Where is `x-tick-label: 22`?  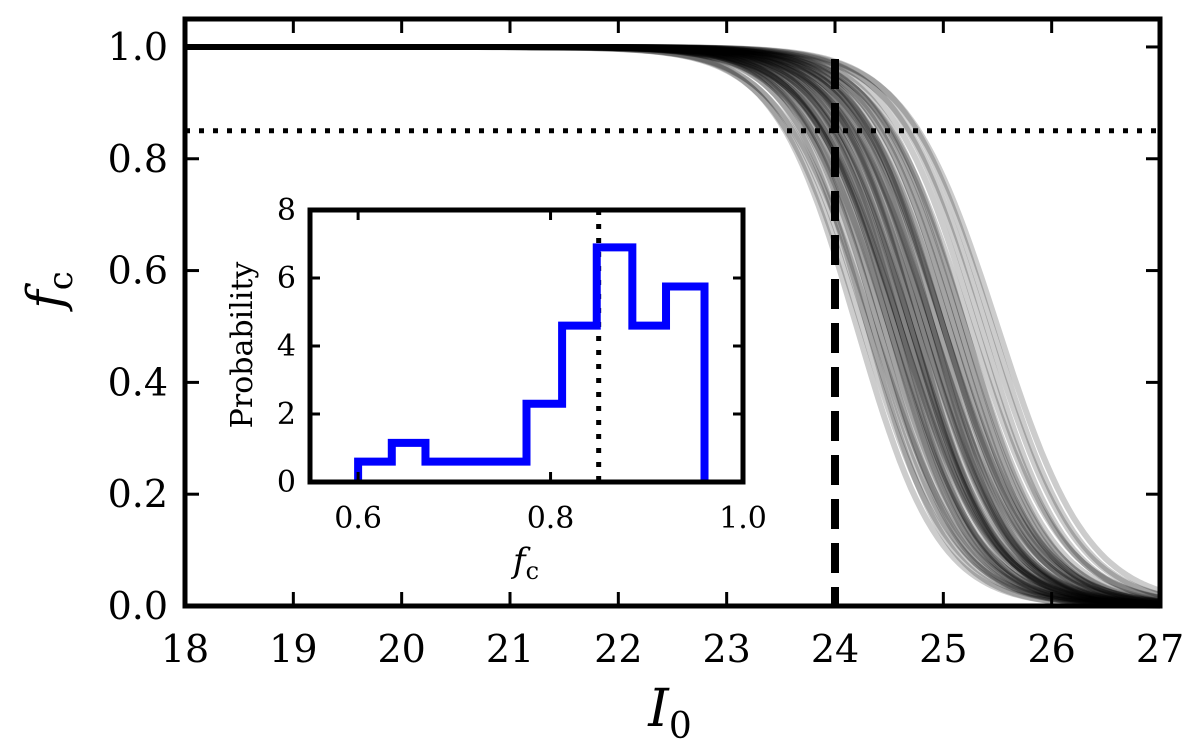 x-tick-label: 22 is located at coordinates (618, 649).